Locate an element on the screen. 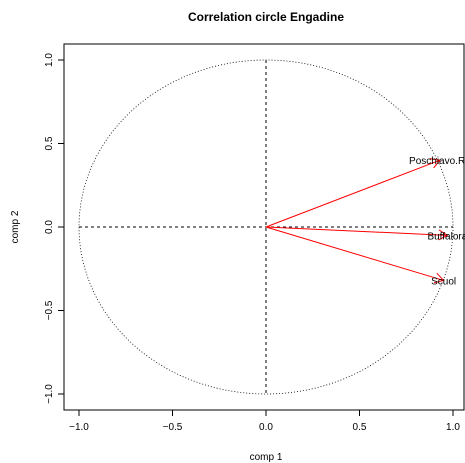 This screenshot has width=465, height=463. variable-label: Buffalora is located at coordinates (446, 236).